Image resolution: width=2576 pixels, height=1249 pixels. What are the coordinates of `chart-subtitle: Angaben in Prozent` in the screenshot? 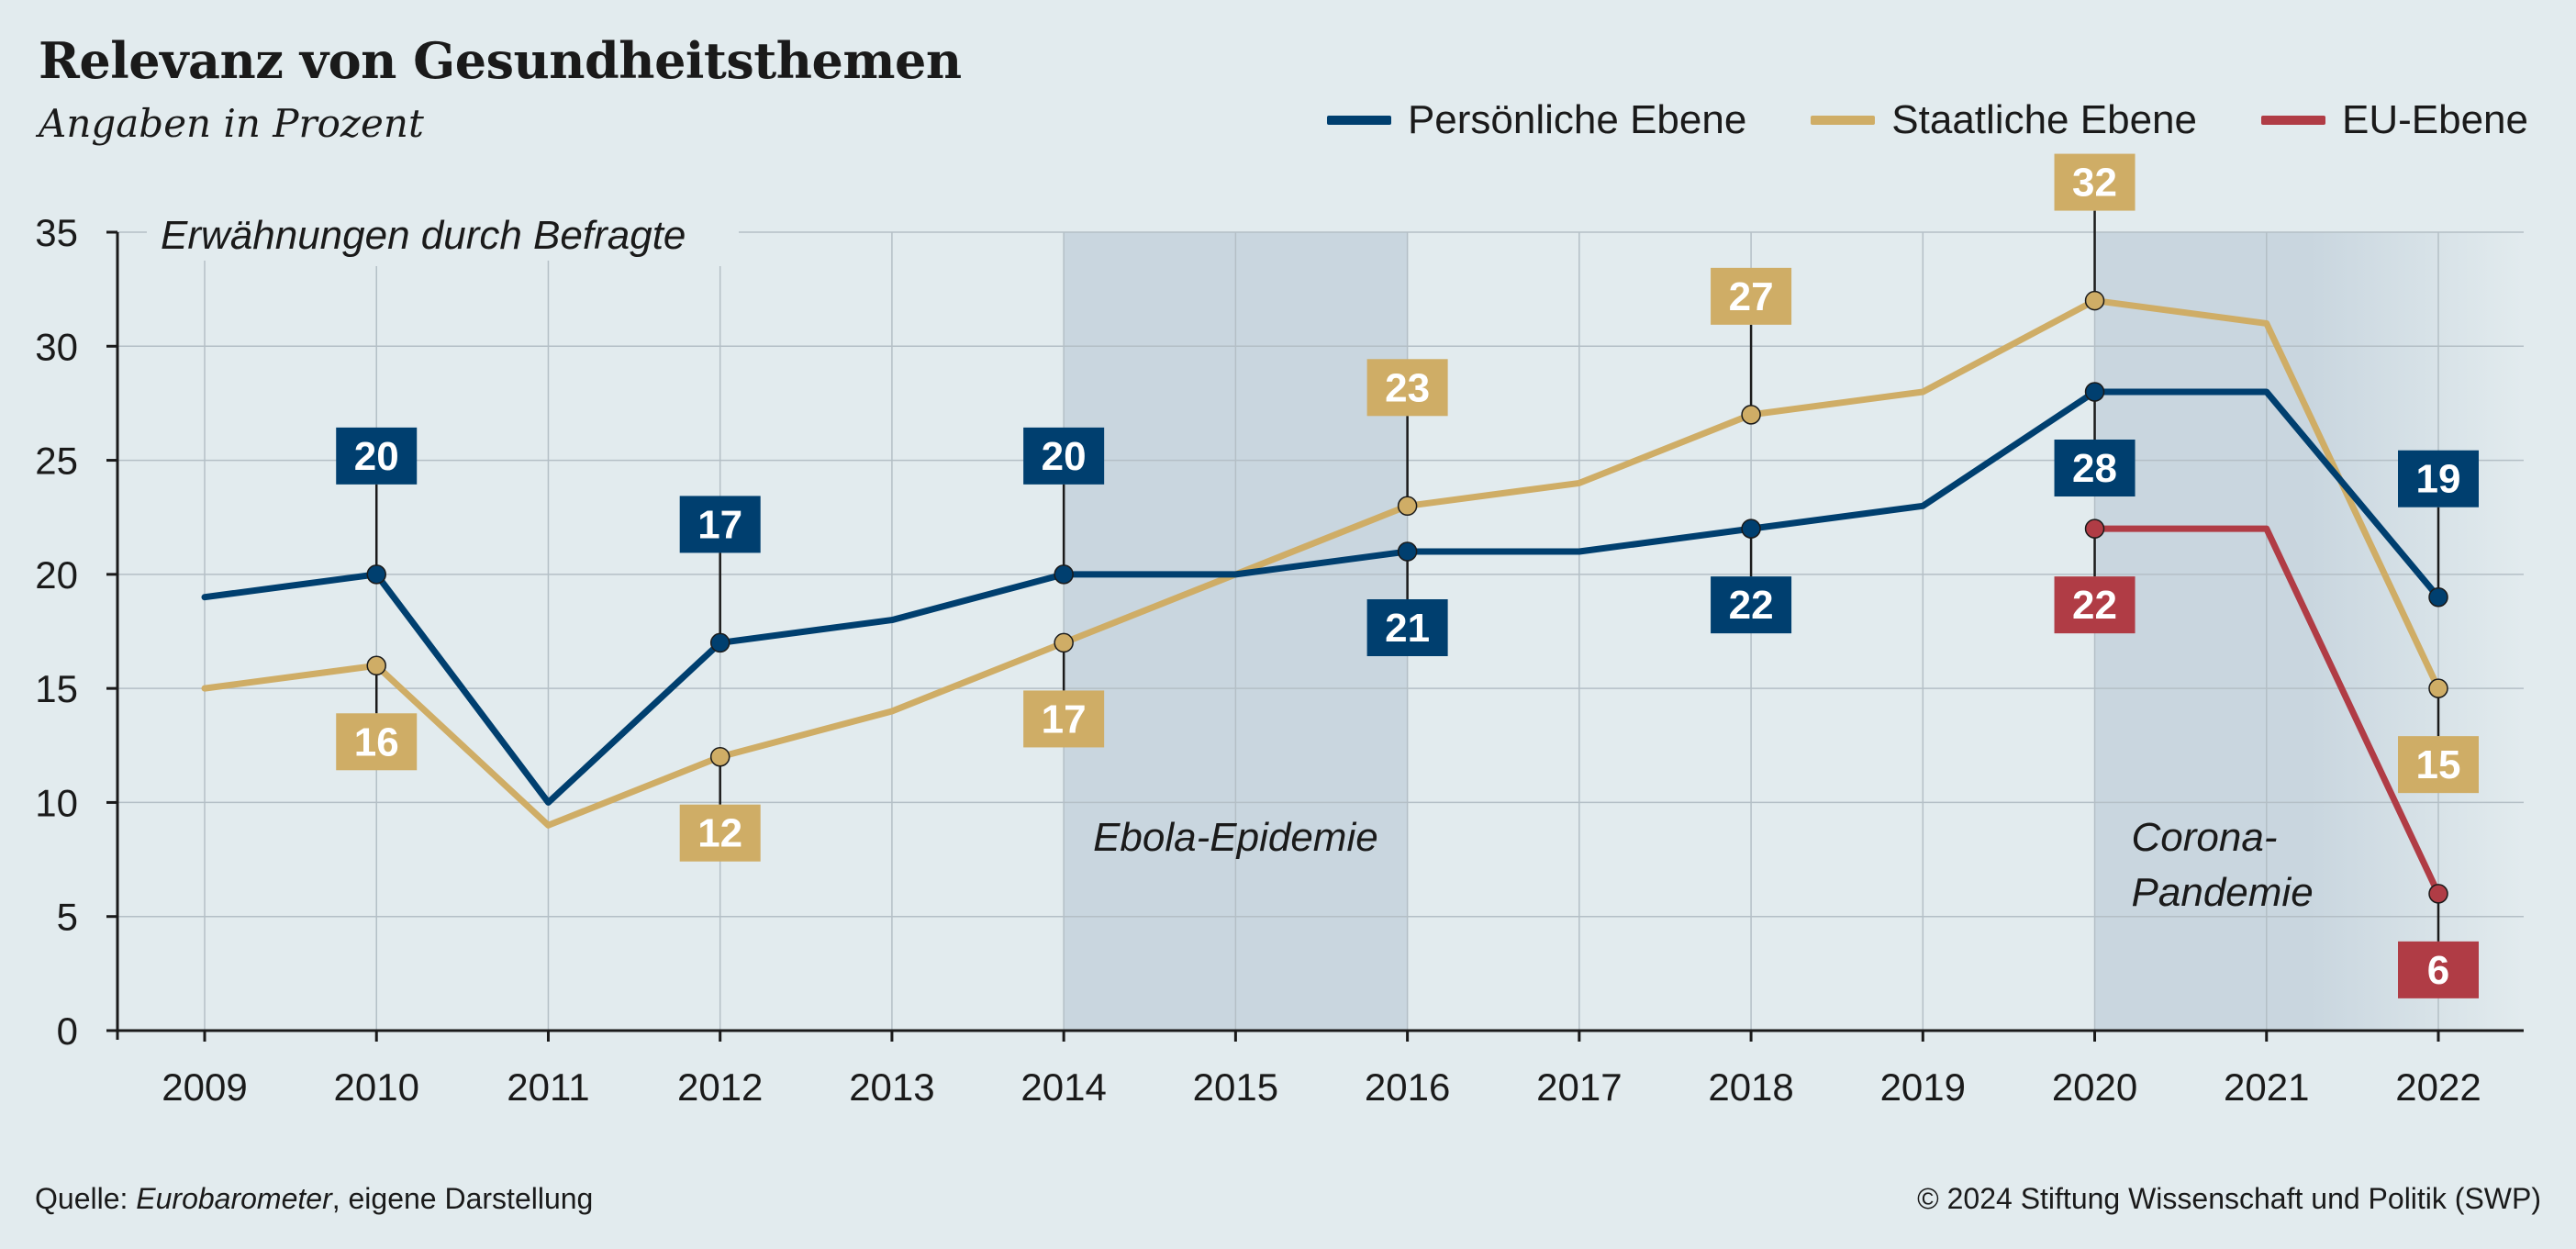 It's located at (231, 123).